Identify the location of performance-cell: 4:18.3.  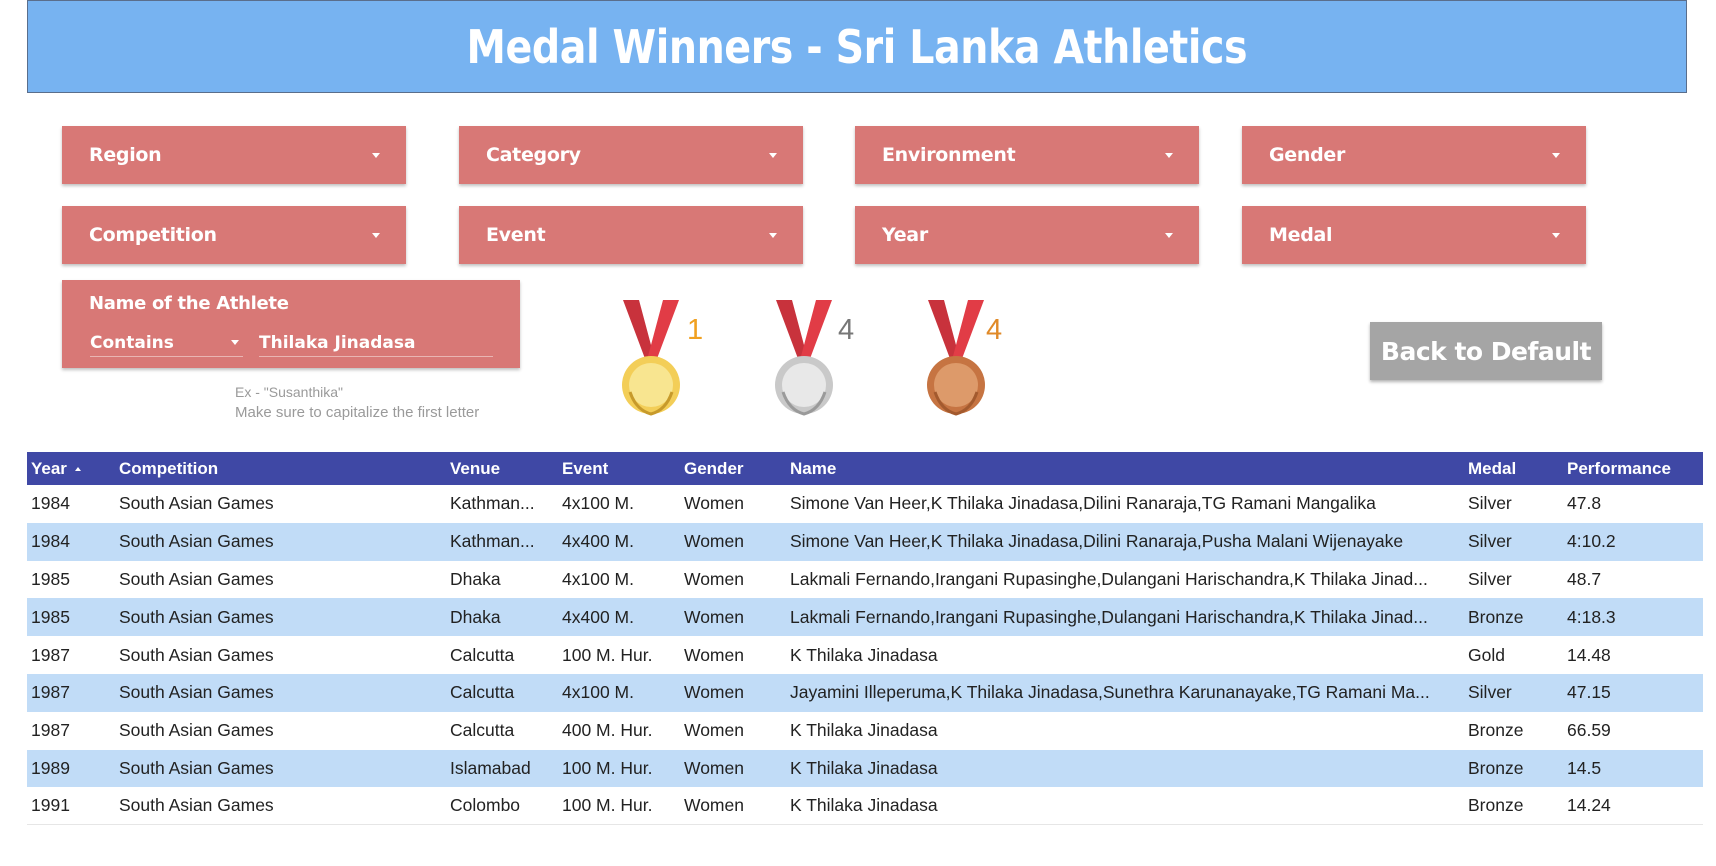
(1591, 616).